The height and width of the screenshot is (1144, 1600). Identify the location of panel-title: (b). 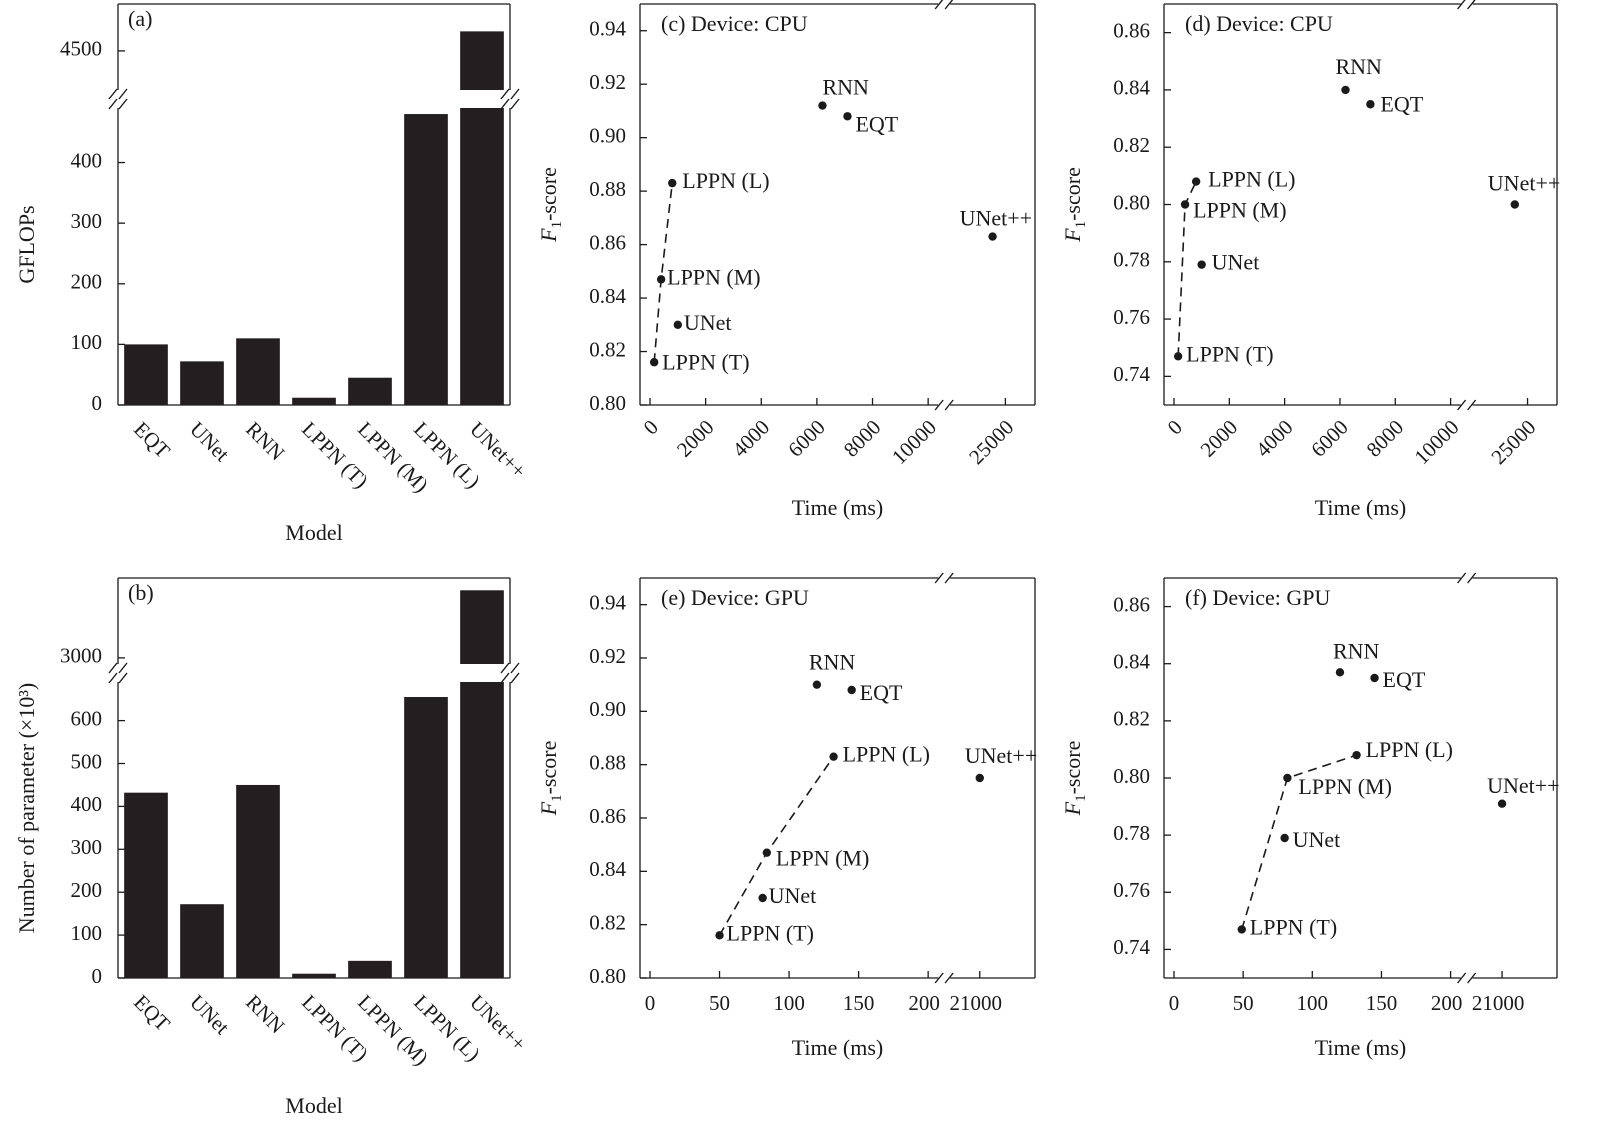
(141, 592).